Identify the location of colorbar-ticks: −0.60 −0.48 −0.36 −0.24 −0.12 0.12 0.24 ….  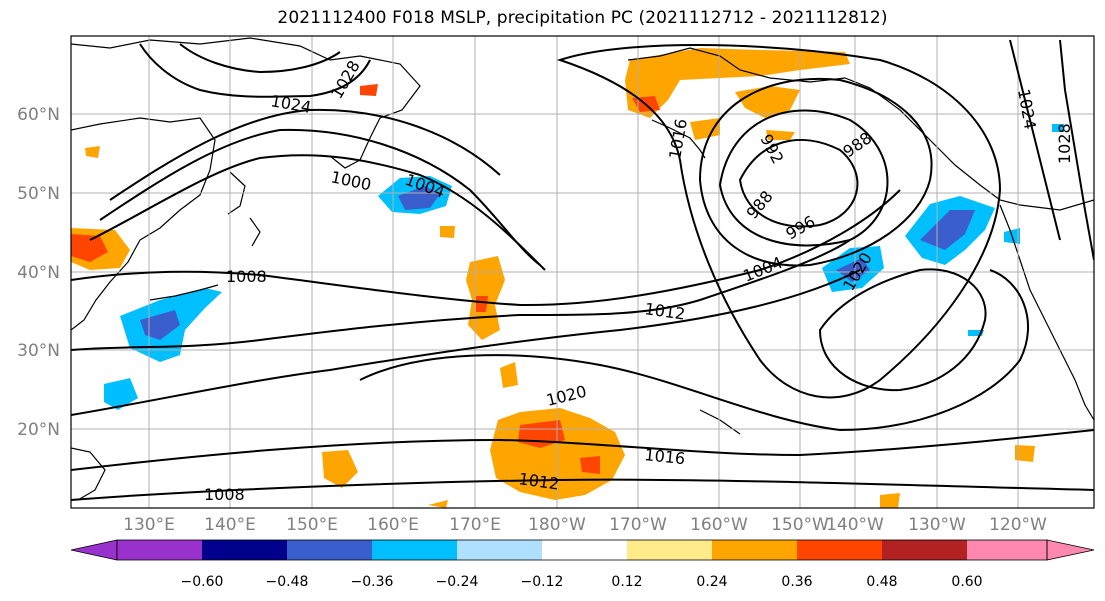
(582, 582).